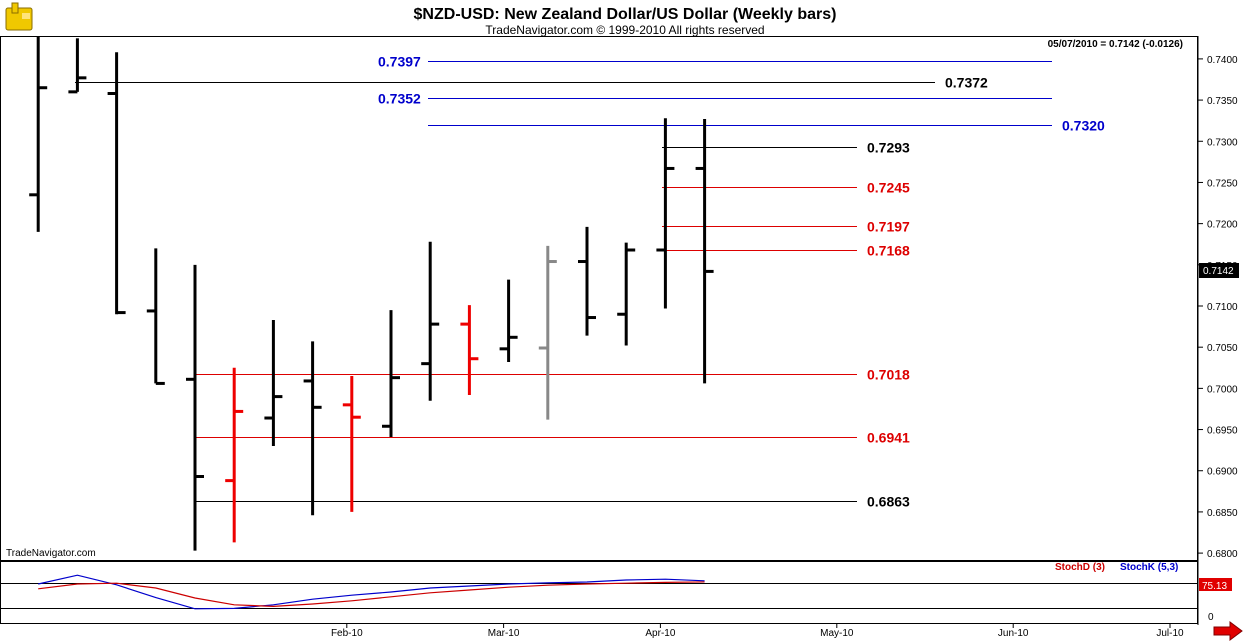  I want to click on level-label: 0.7168, so click(888, 251).